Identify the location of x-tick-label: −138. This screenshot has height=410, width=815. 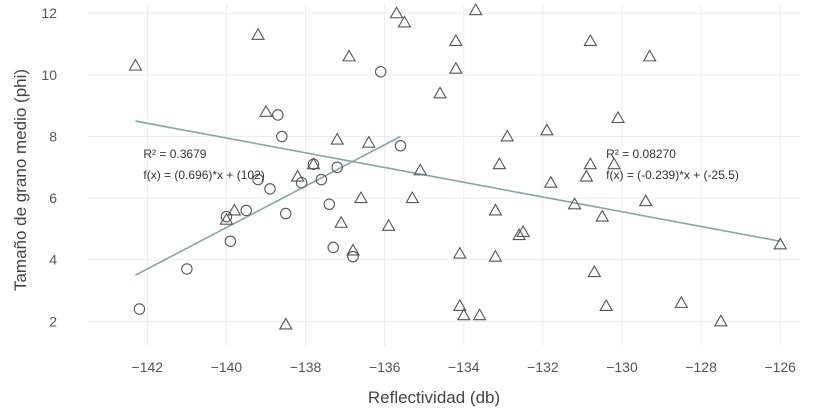
(306, 367).